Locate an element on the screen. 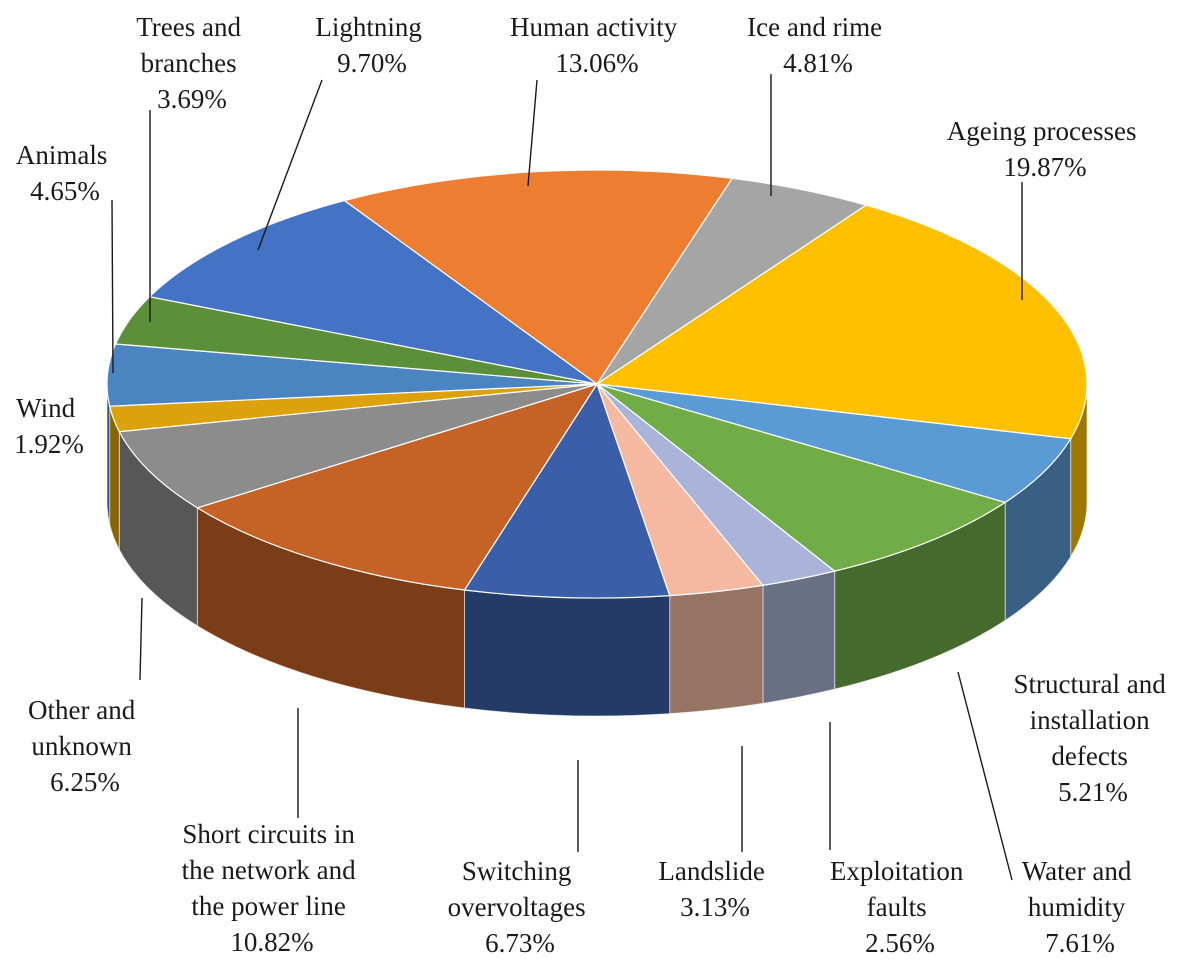 Image resolution: width=1200 pixels, height=977 pixels. label-ageing-processes-value: 19.87% is located at coordinates (1044, 167).